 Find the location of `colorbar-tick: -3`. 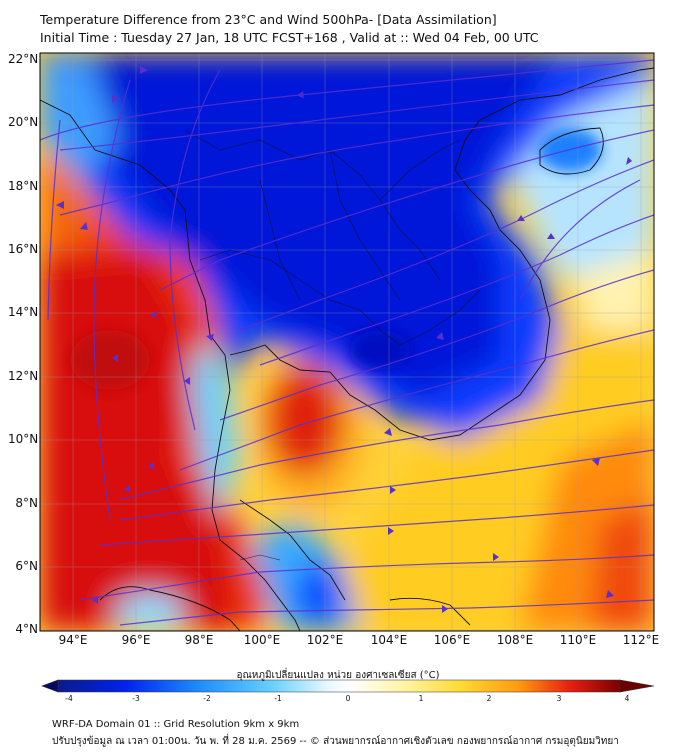

colorbar-tick: -3 is located at coordinates (136, 698).